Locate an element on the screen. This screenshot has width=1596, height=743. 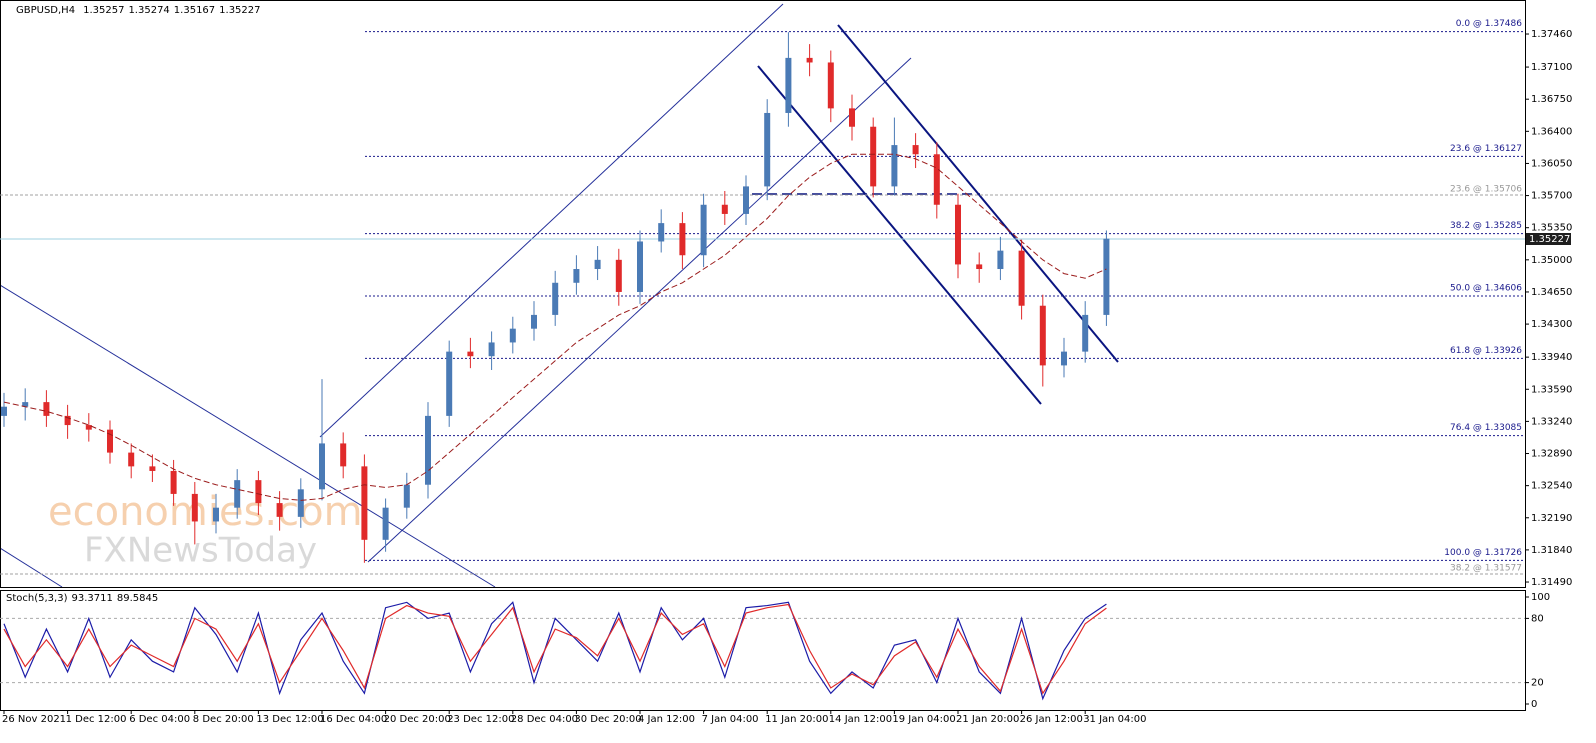
x-tick-label: 7 Jan 04:00 is located at coordinates (730, 719).